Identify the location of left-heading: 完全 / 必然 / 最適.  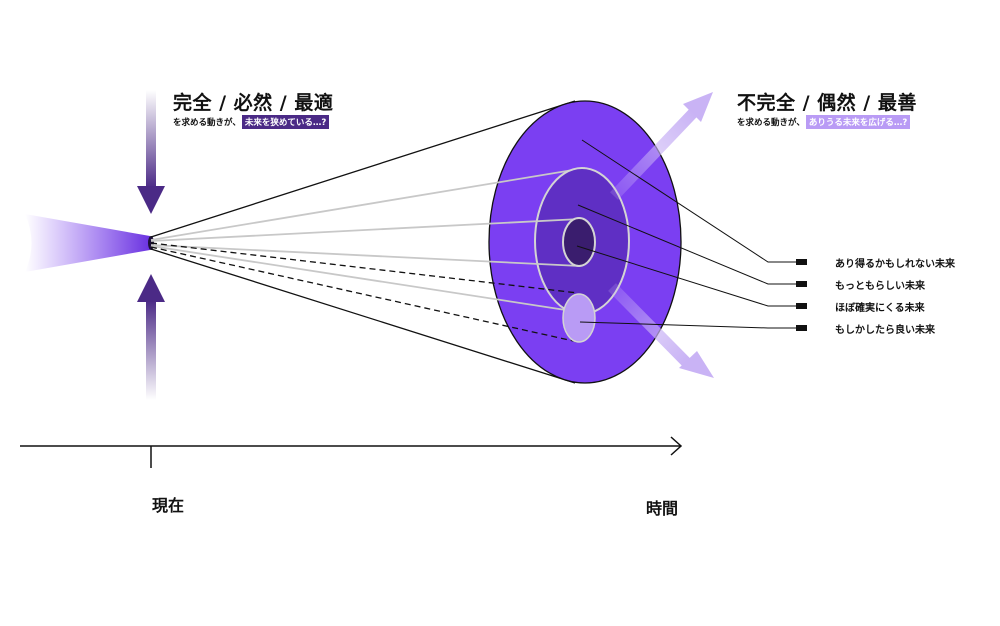
(253, 103).